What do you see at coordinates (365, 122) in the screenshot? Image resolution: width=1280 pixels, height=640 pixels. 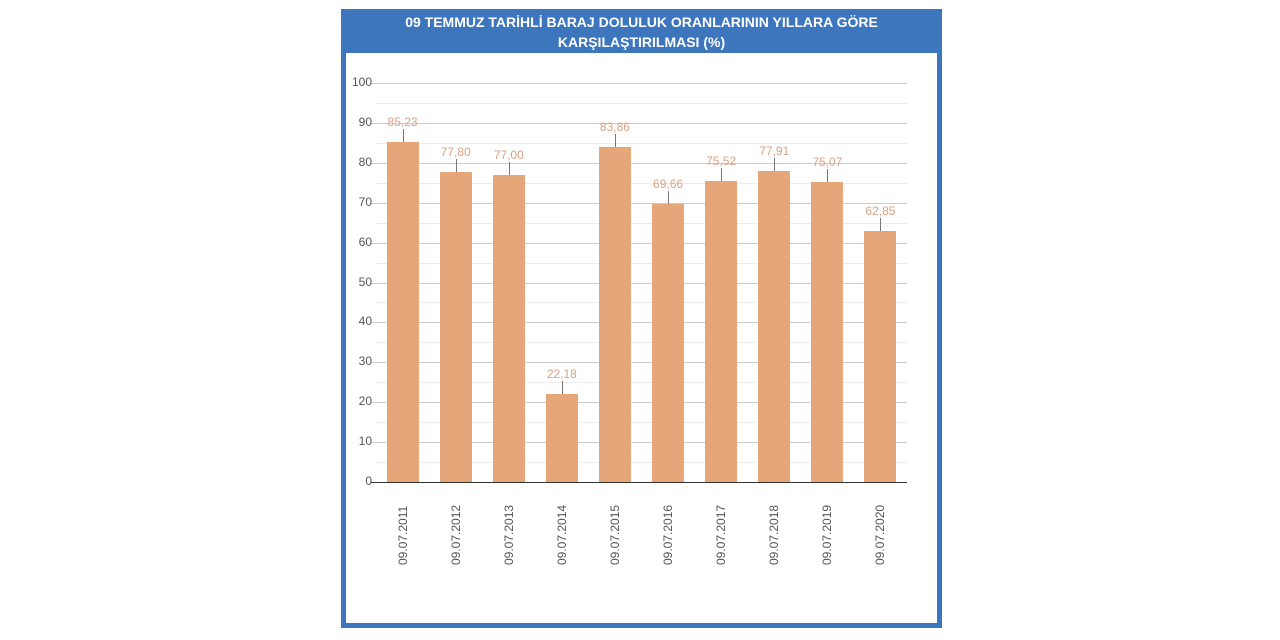 I see `y-tick-label: 90` at bounding box center [365, 122].